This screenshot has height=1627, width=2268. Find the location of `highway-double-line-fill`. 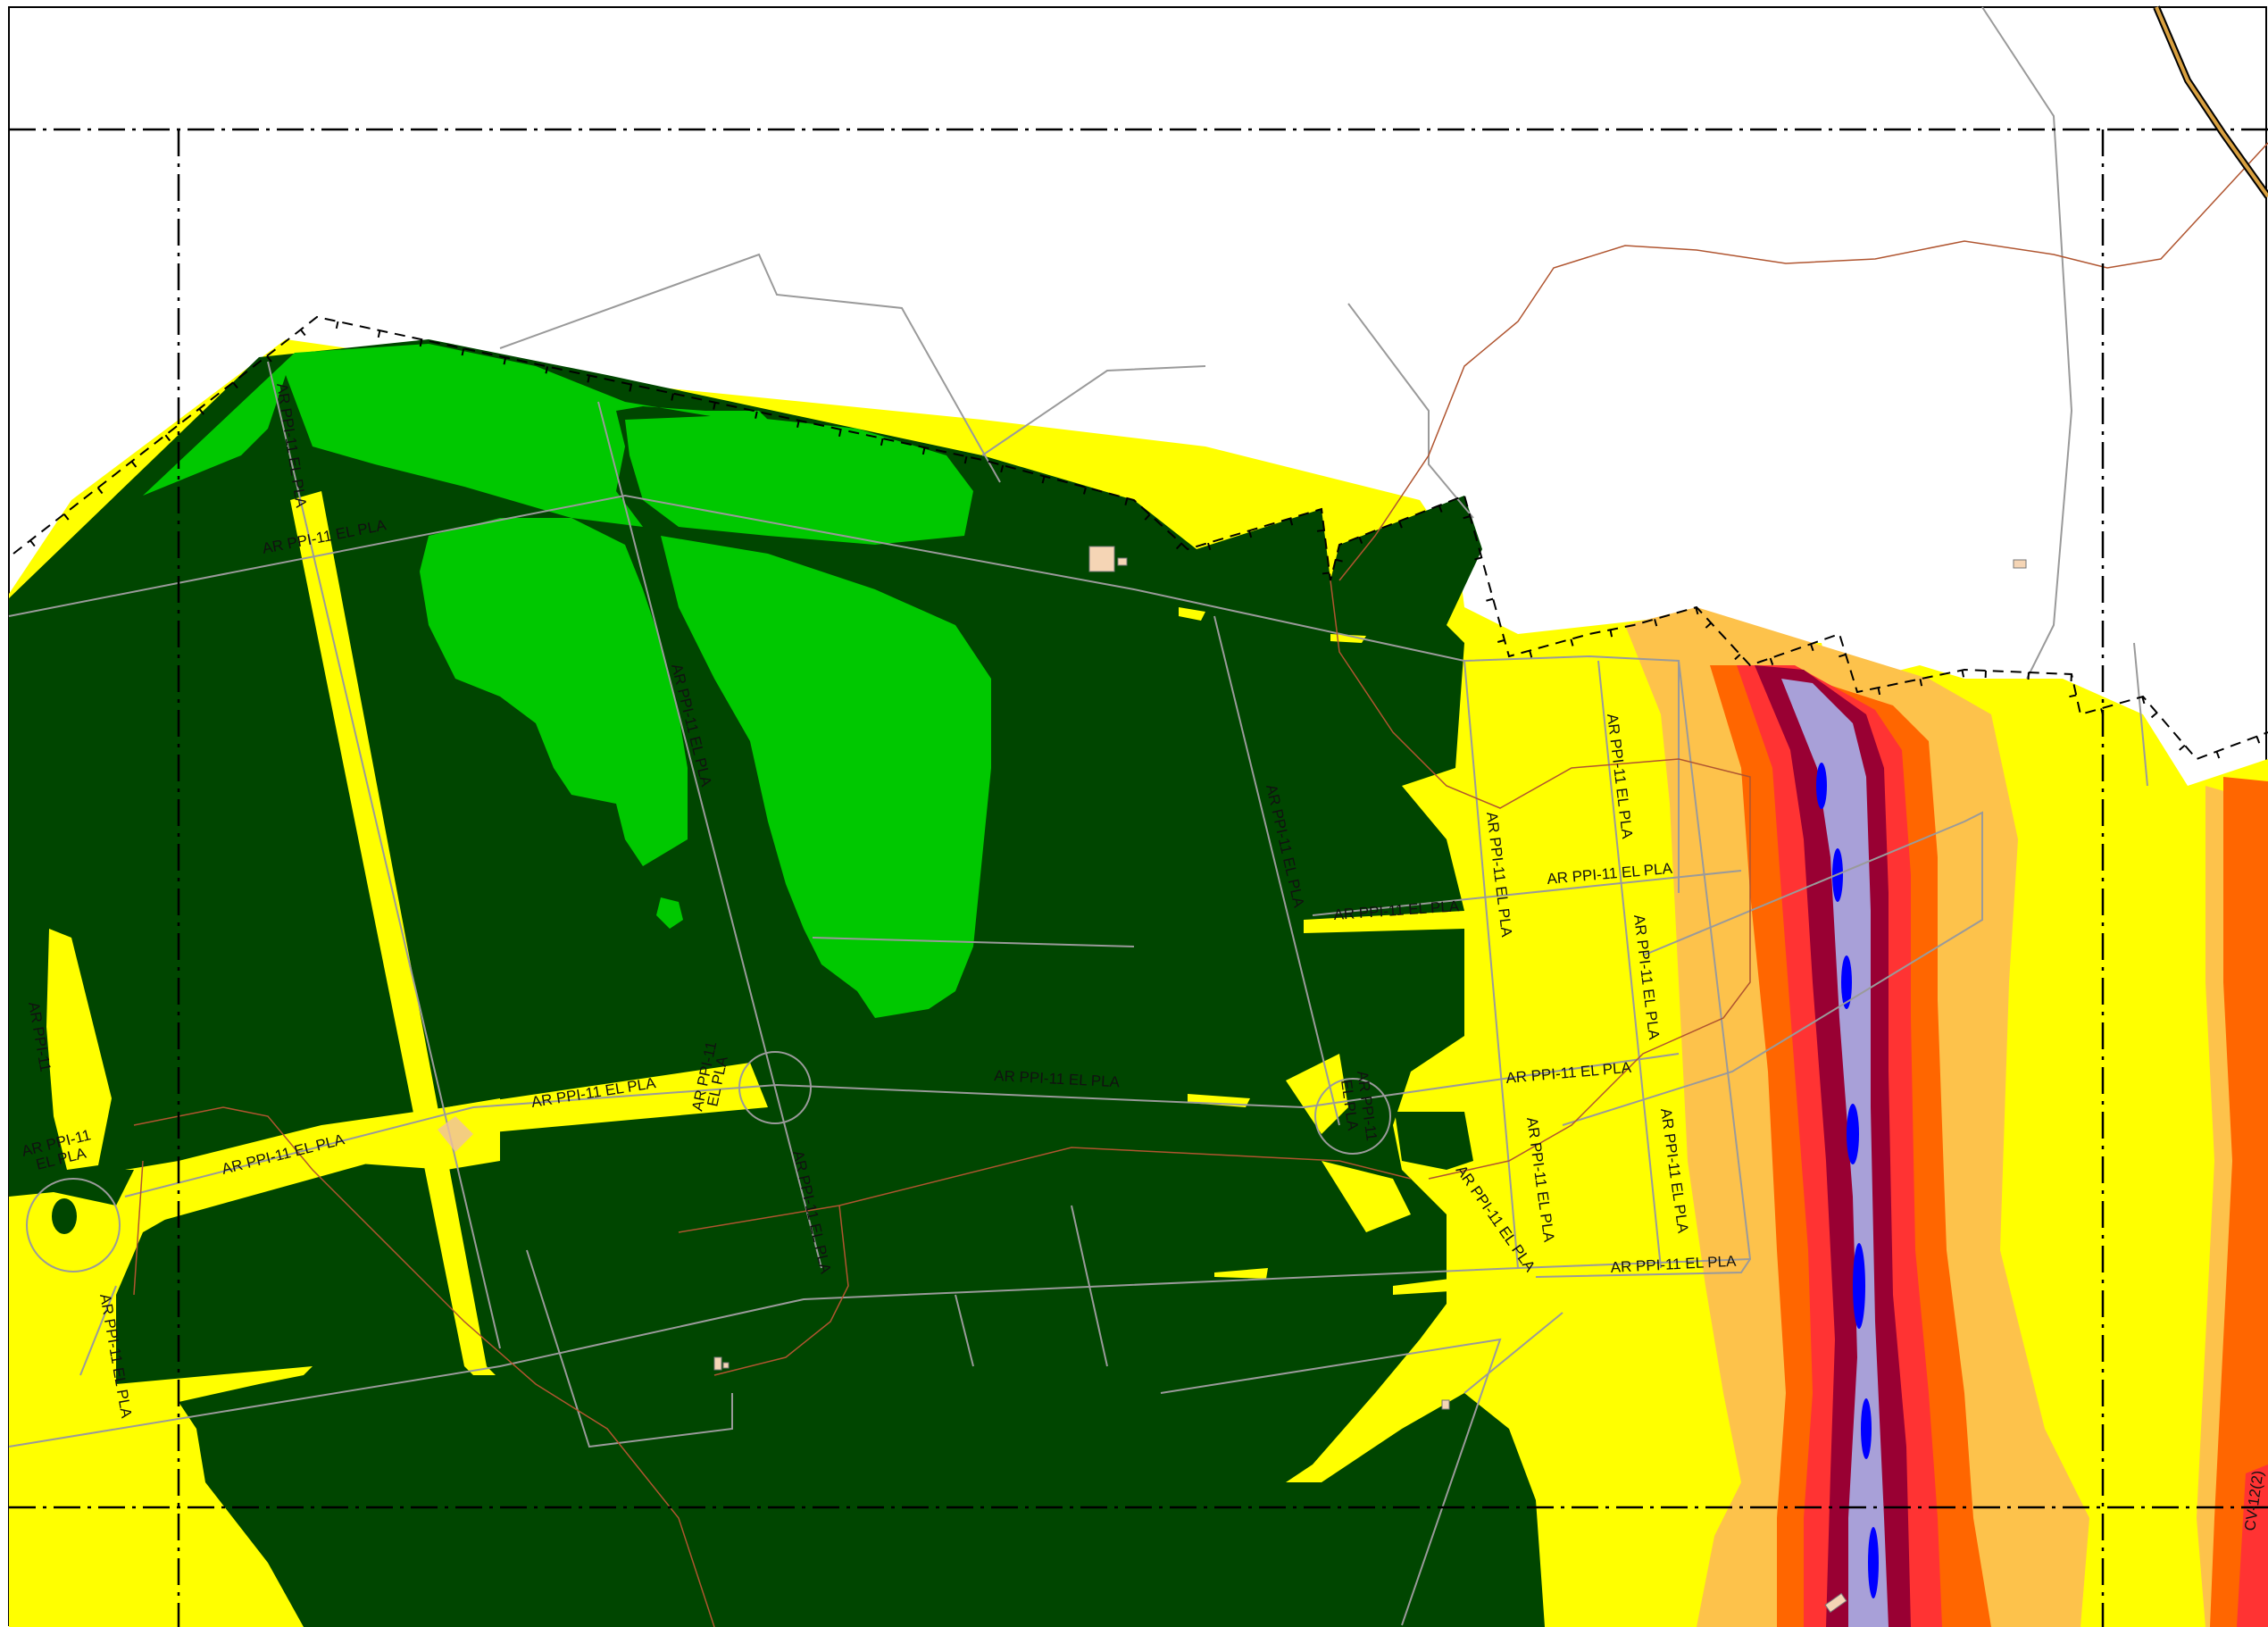

highway-double-line-fill is located at coordinates (2211, 102).